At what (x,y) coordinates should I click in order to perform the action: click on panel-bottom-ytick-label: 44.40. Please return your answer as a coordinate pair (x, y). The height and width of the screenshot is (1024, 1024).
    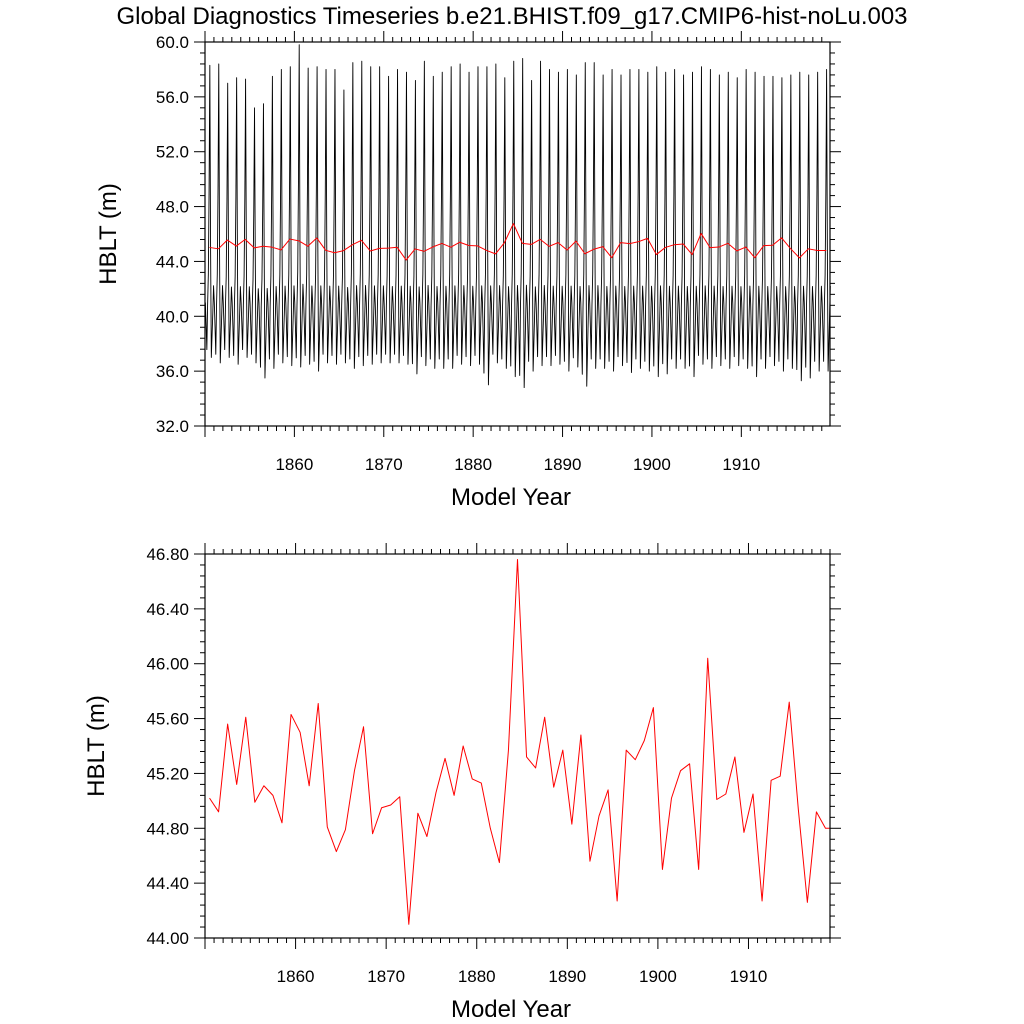
    Looking at the image, I should click on (167, 883).